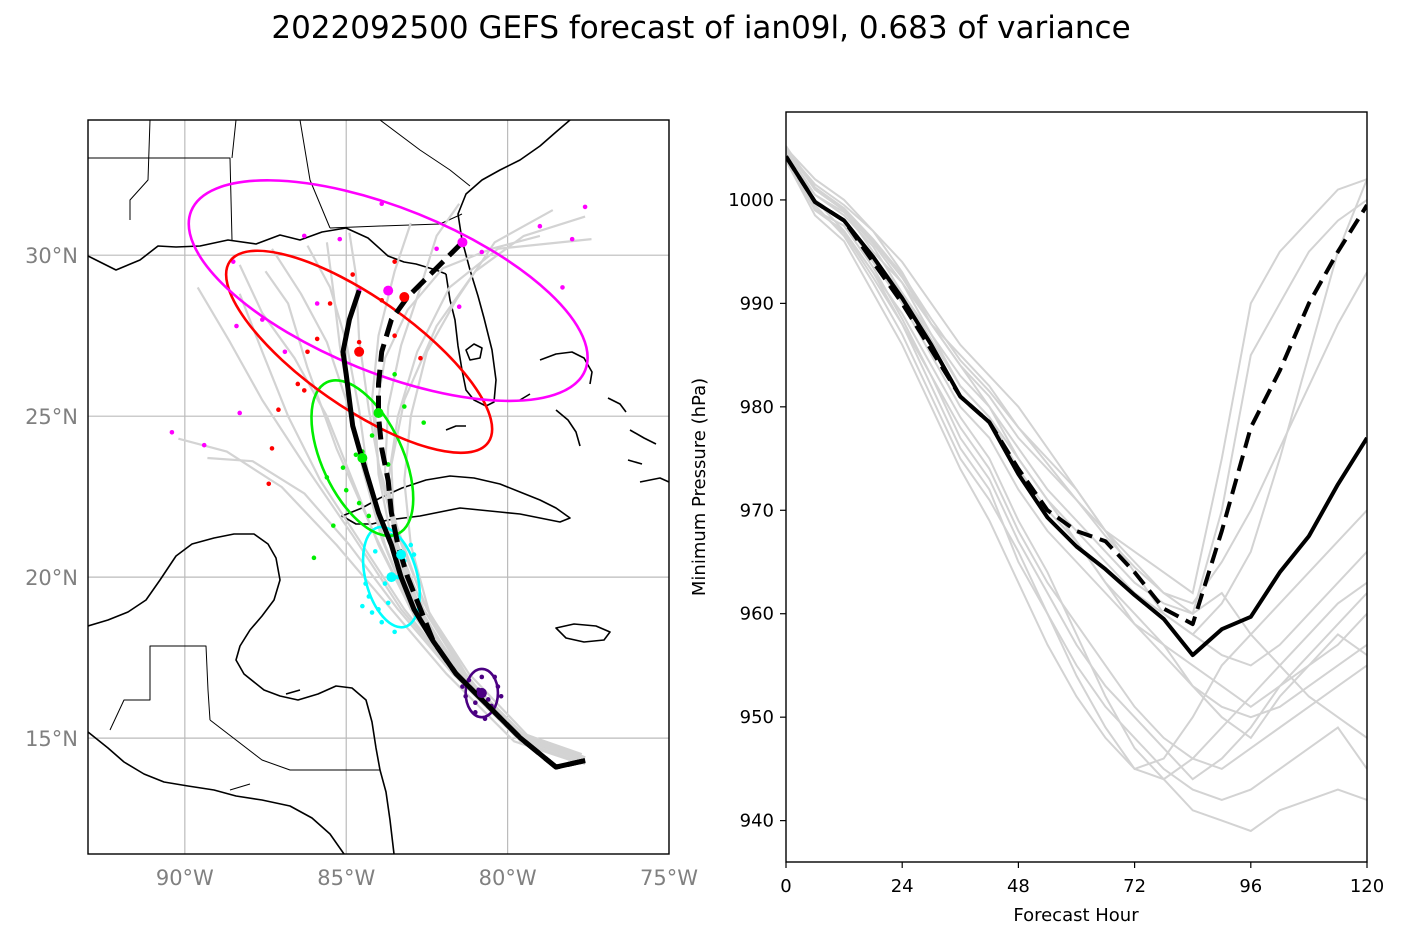 The image size is (1402, 941). Describe the element at coordinates (902, 886) in the screenshot. I see `x-tick-label: 24` at that location.